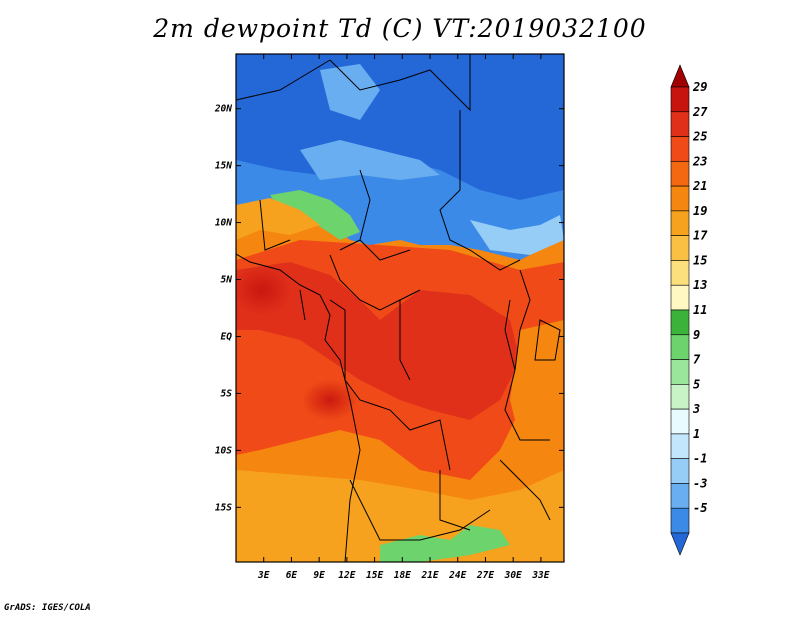 Image resolution: width=800 pixels, height=618 pixels. Describe the element at coordinates (696, 384) in the screenshot. I see `colorbar-label: 5` at that location.